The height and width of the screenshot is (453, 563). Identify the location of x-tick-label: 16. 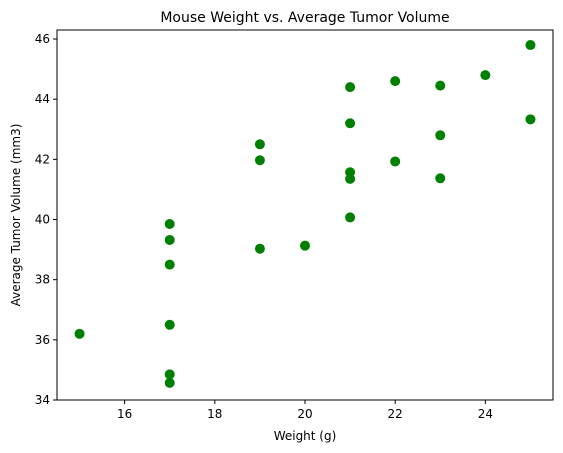
(124, 414).